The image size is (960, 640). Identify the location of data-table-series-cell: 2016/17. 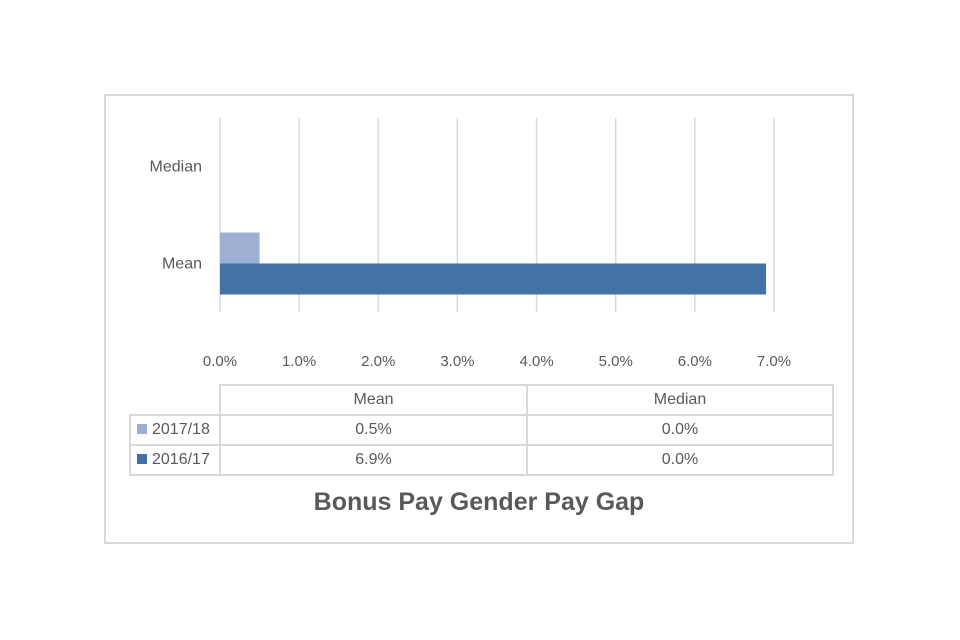
(175, 460).